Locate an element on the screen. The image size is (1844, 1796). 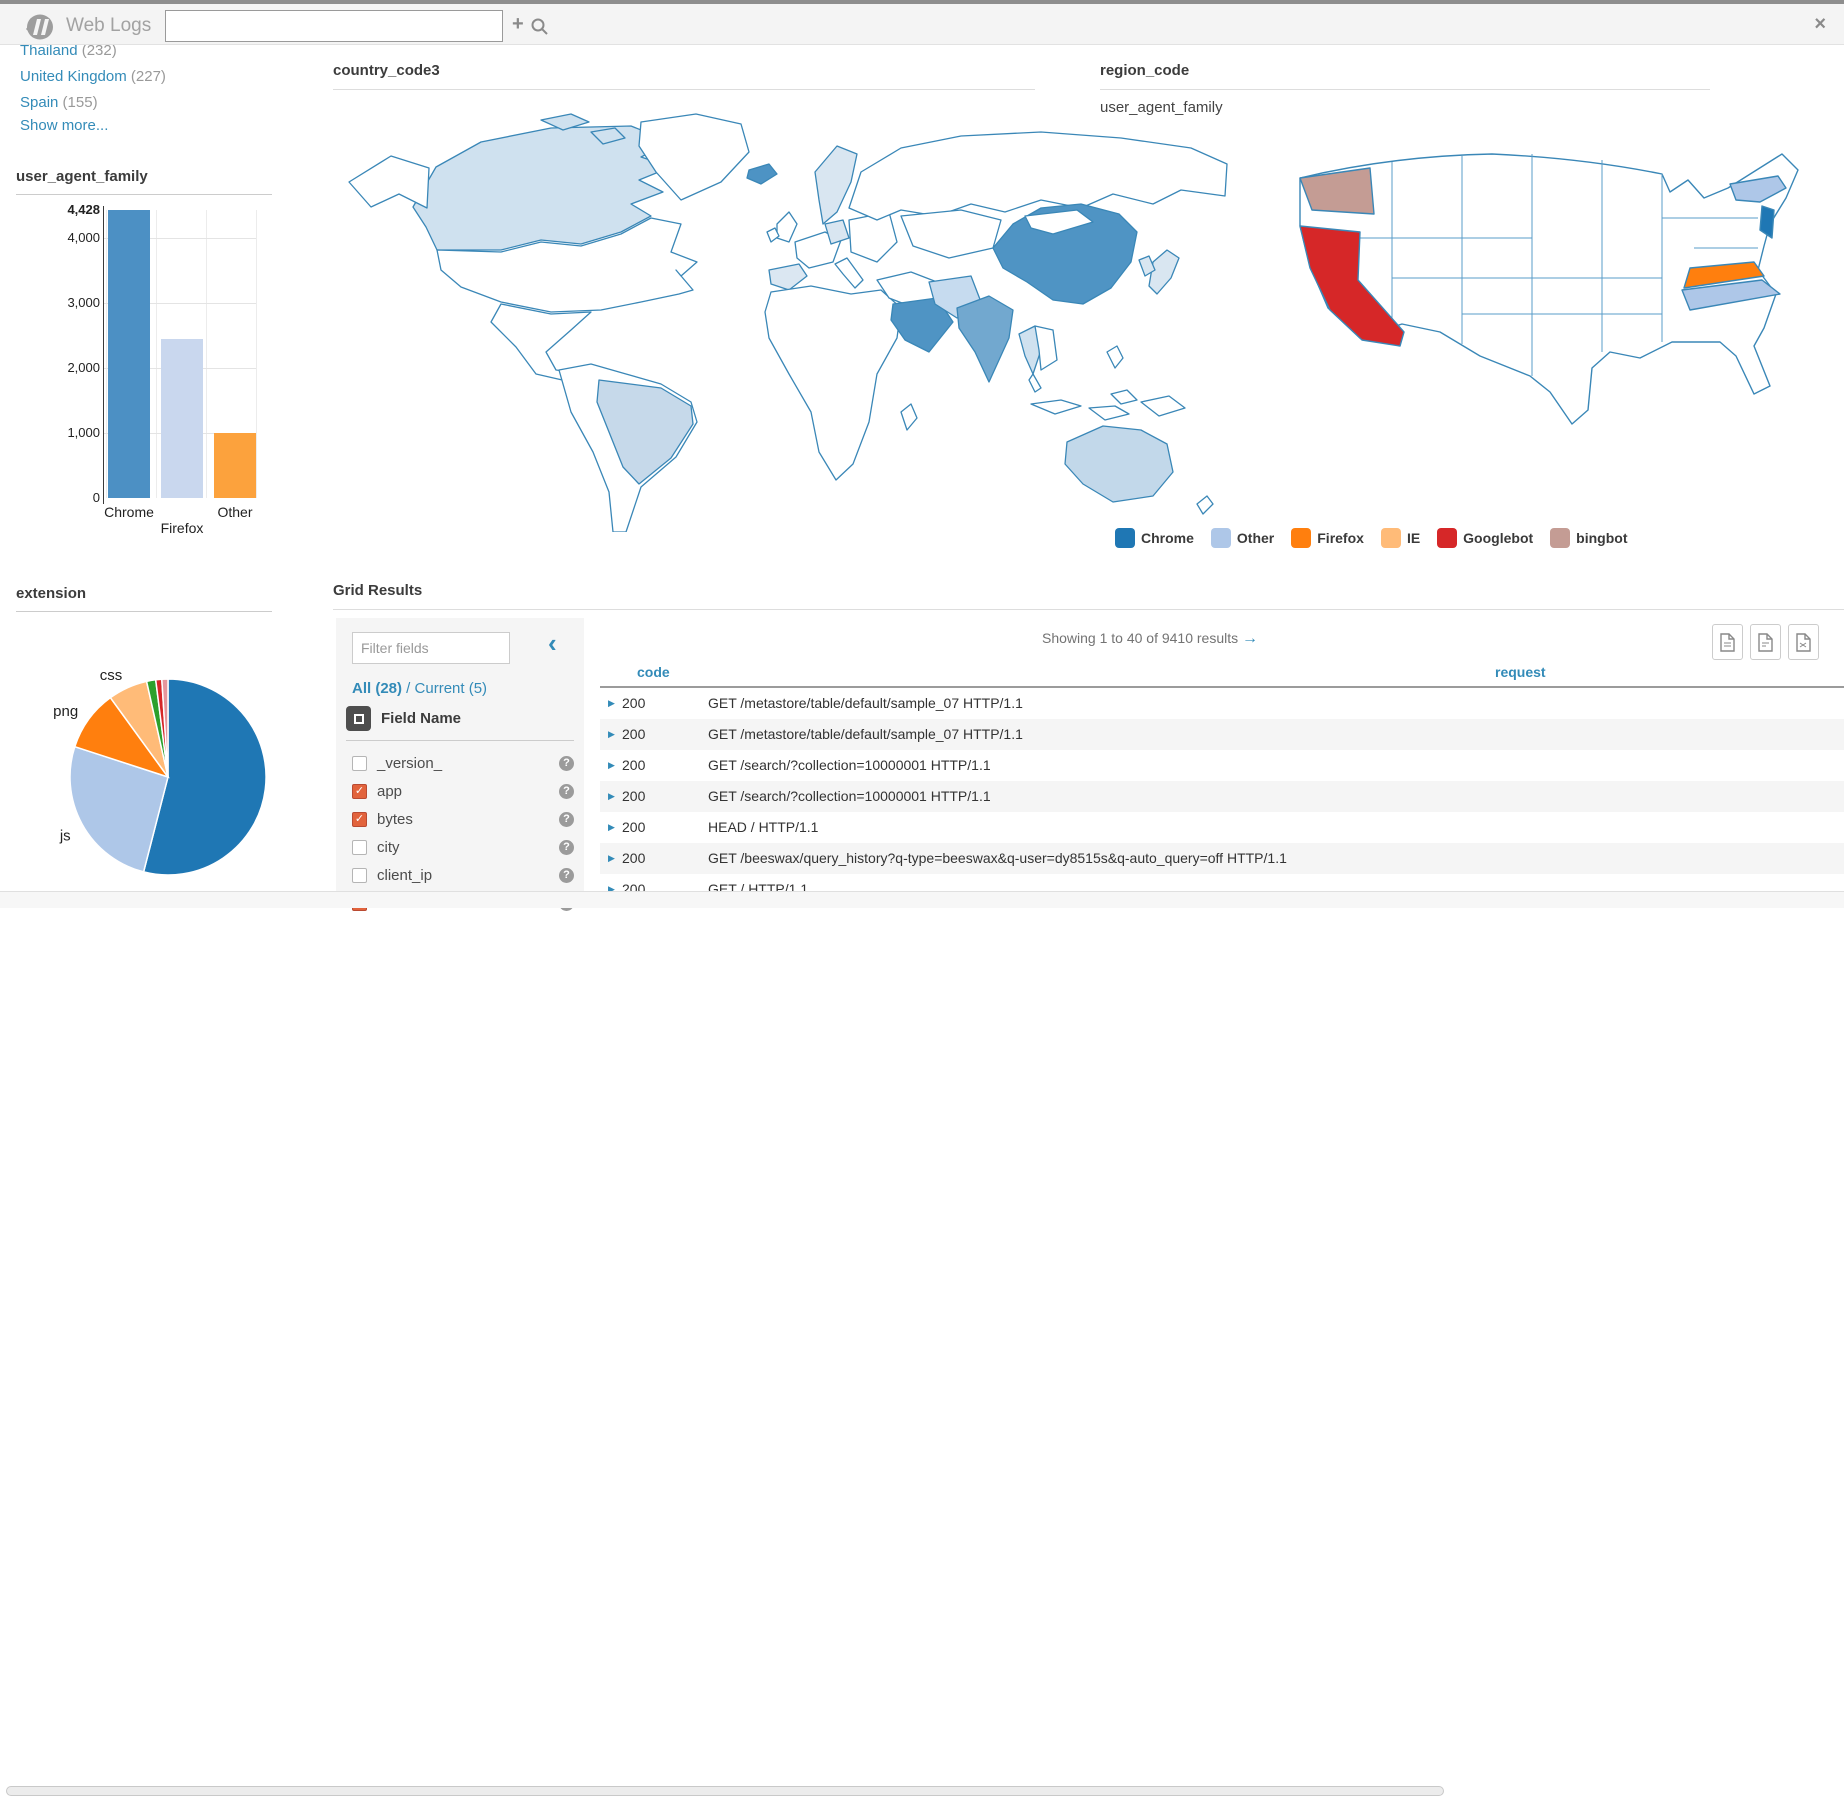
field-name-header: Field Name is located at coordinates (421, 718).